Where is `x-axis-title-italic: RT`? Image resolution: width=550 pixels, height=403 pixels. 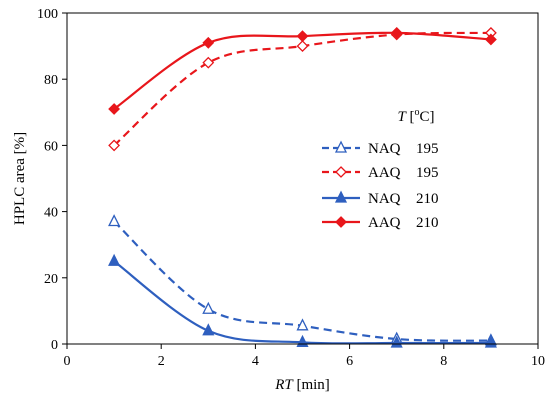 x-axis-title-italic: RT is located at coordinates (284, 385).